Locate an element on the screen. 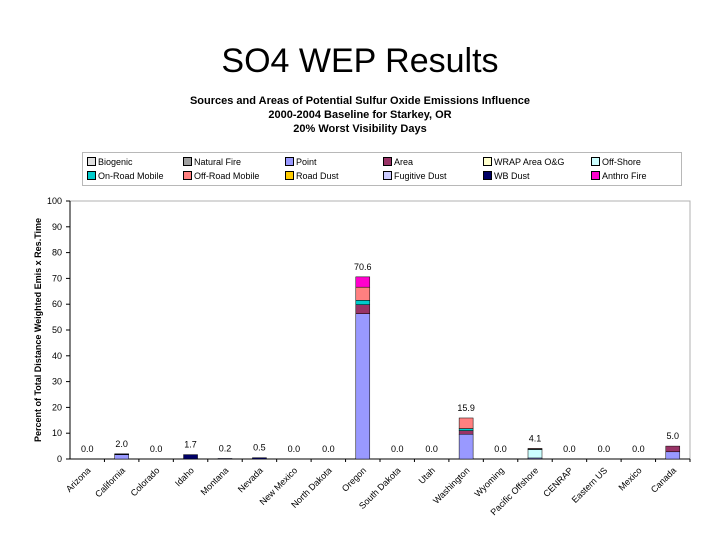 The height and width of the screenshot is (540, 720). y-tick-label: 90 is located at coordinates (57, 227).